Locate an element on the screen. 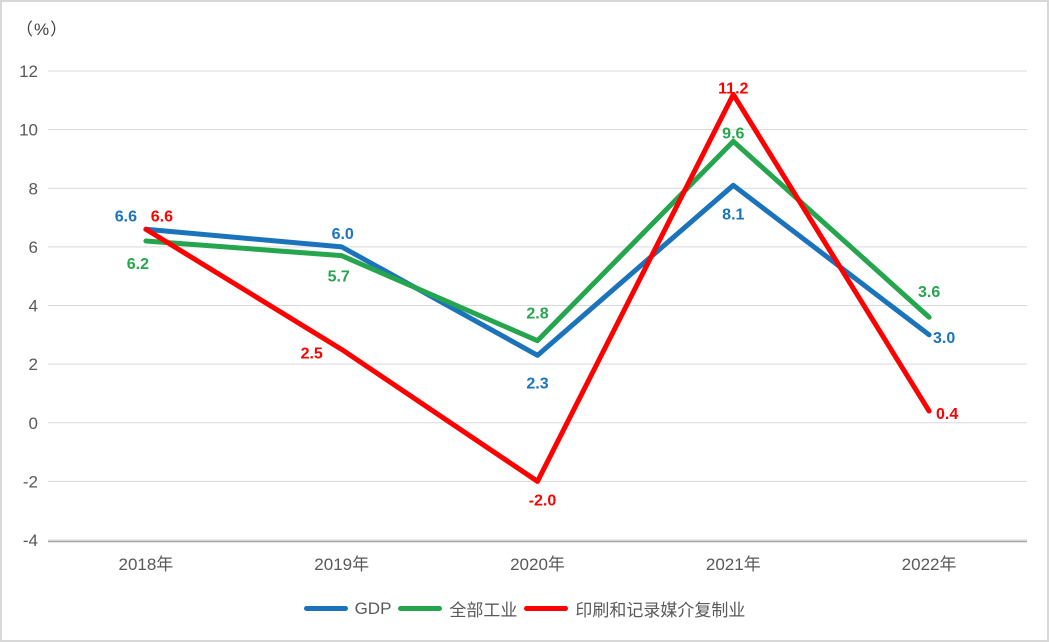 Image resolution: width=1049 pixels, height=642 pixels. x-tick-label: 2022年 is located at coordinates (929, 564).